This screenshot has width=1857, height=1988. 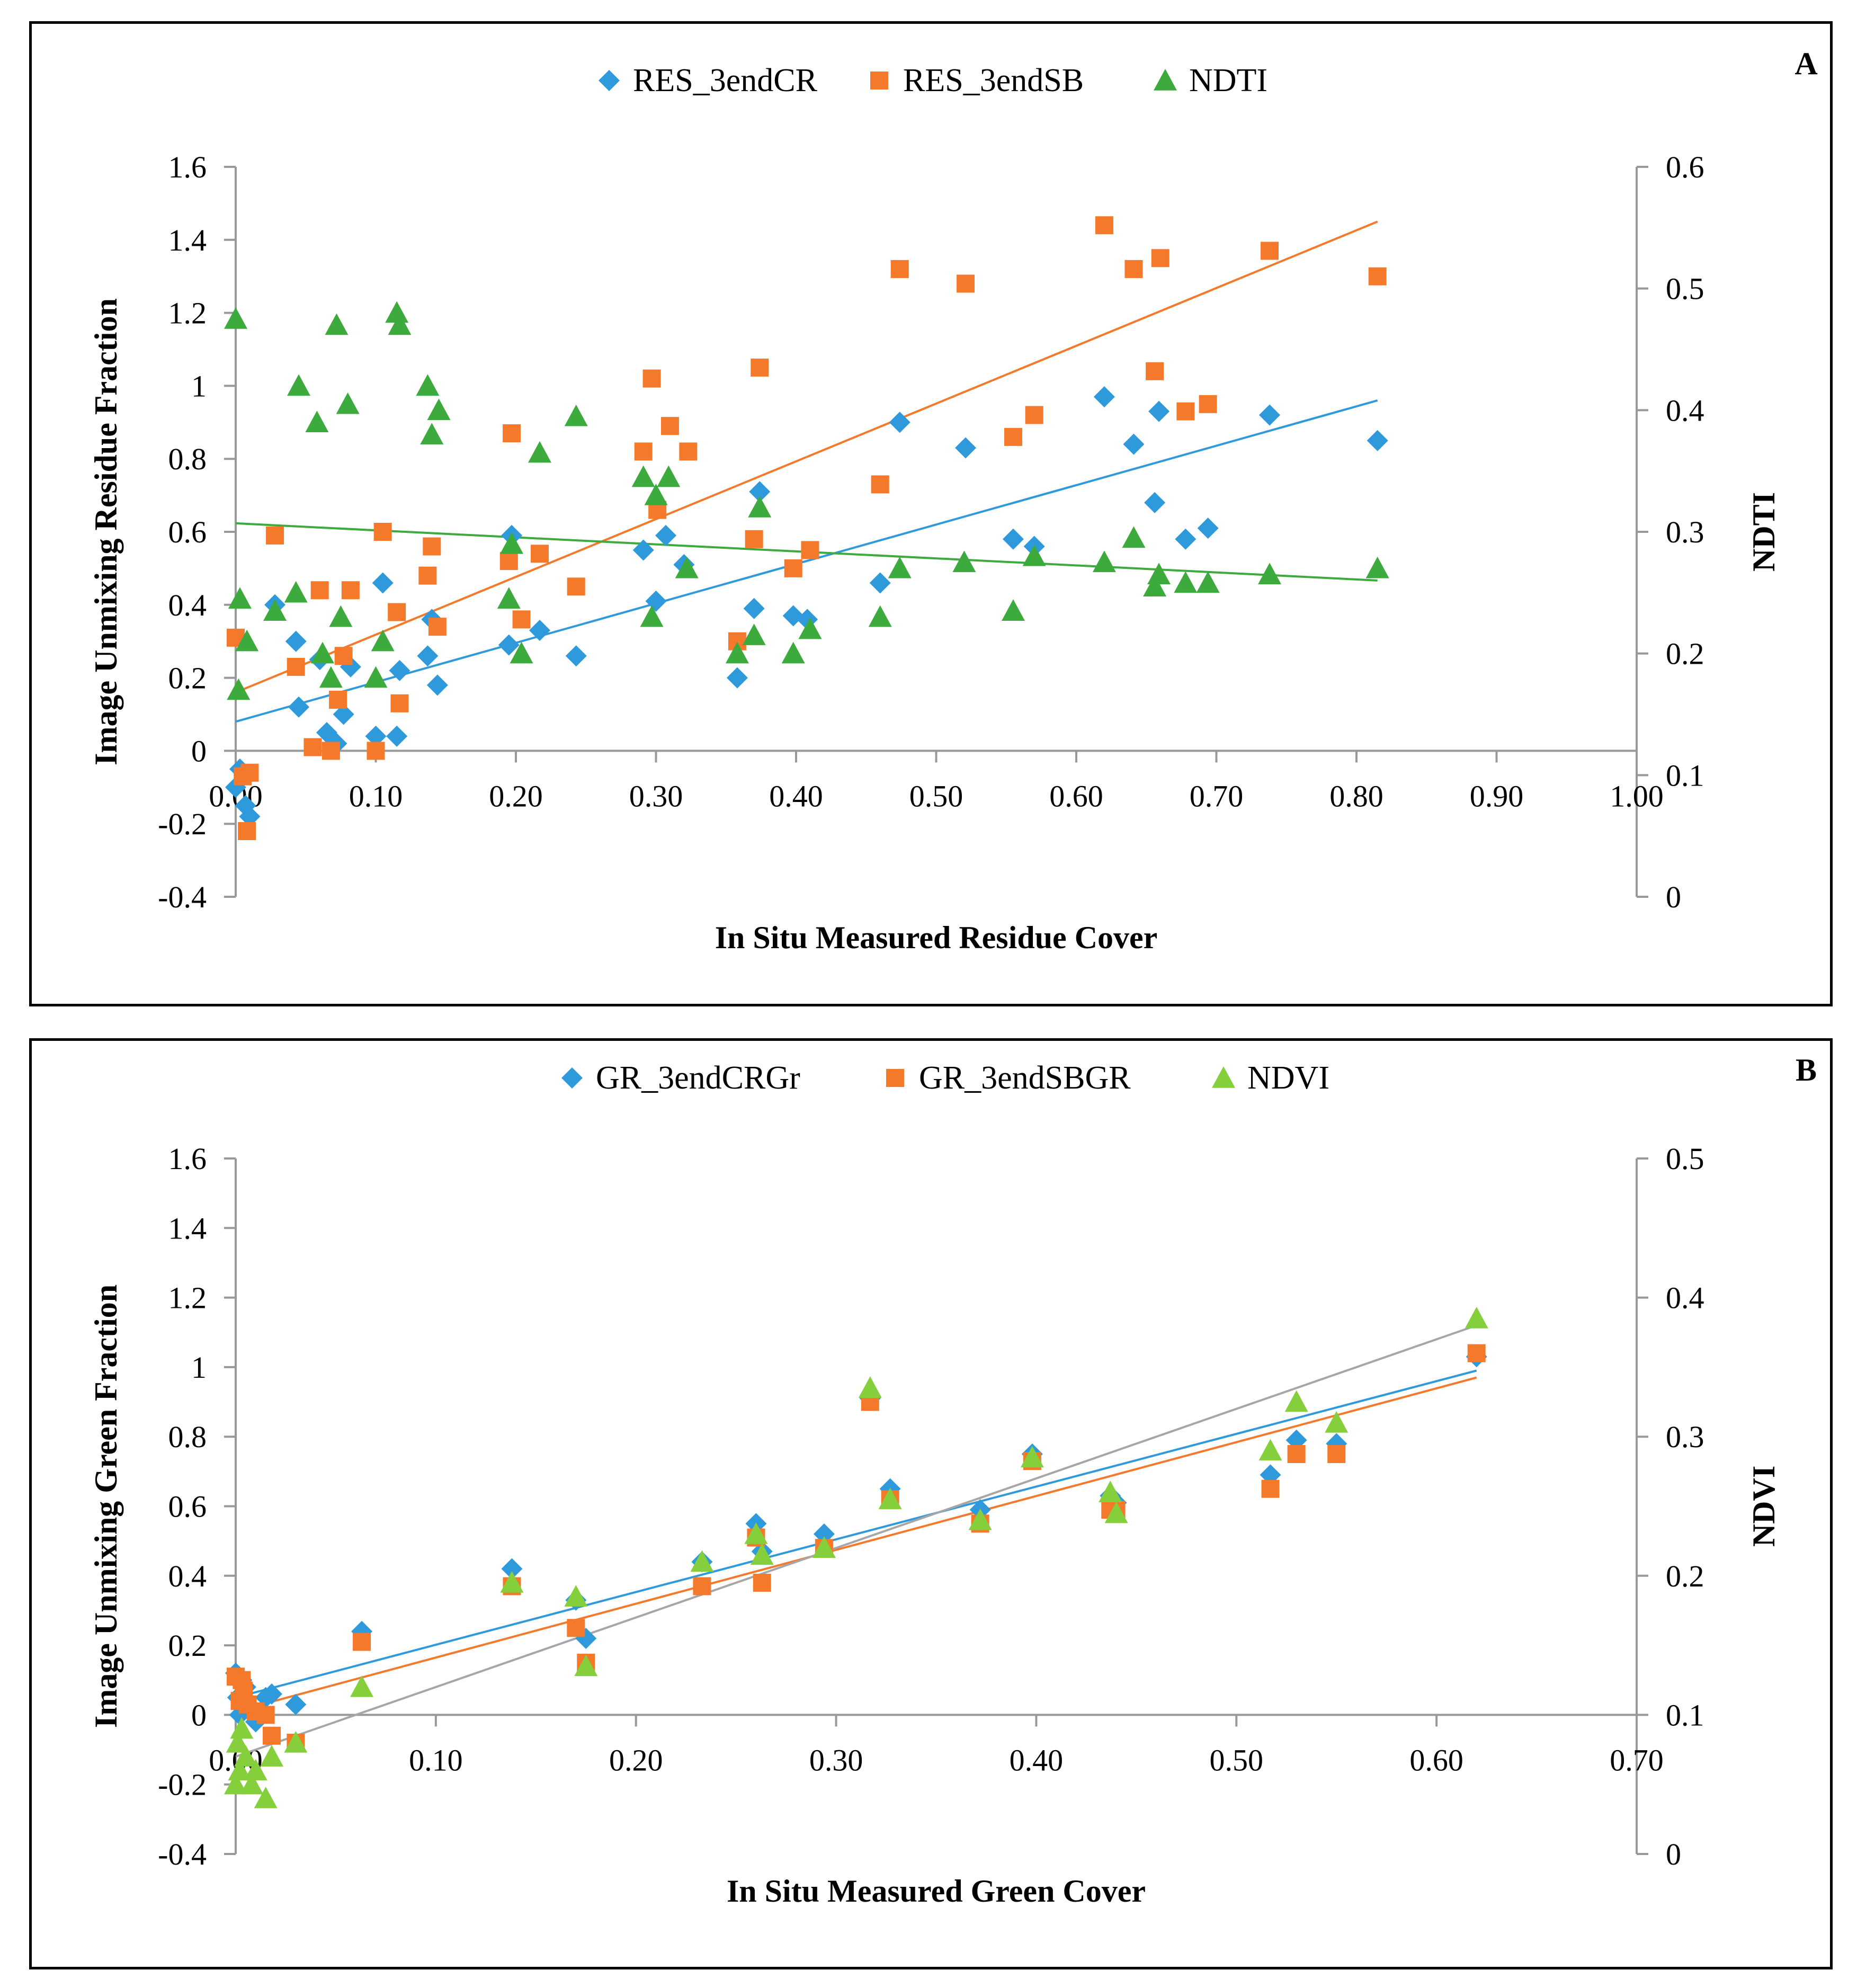 I want to click on legend-label-b: NDVI, so click(x=1288, y=1078).